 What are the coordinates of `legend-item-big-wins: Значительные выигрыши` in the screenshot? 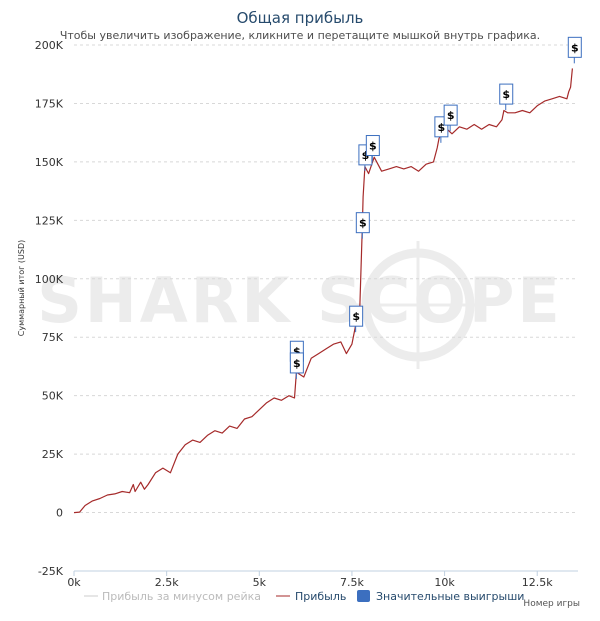 It's located at (440, 596).